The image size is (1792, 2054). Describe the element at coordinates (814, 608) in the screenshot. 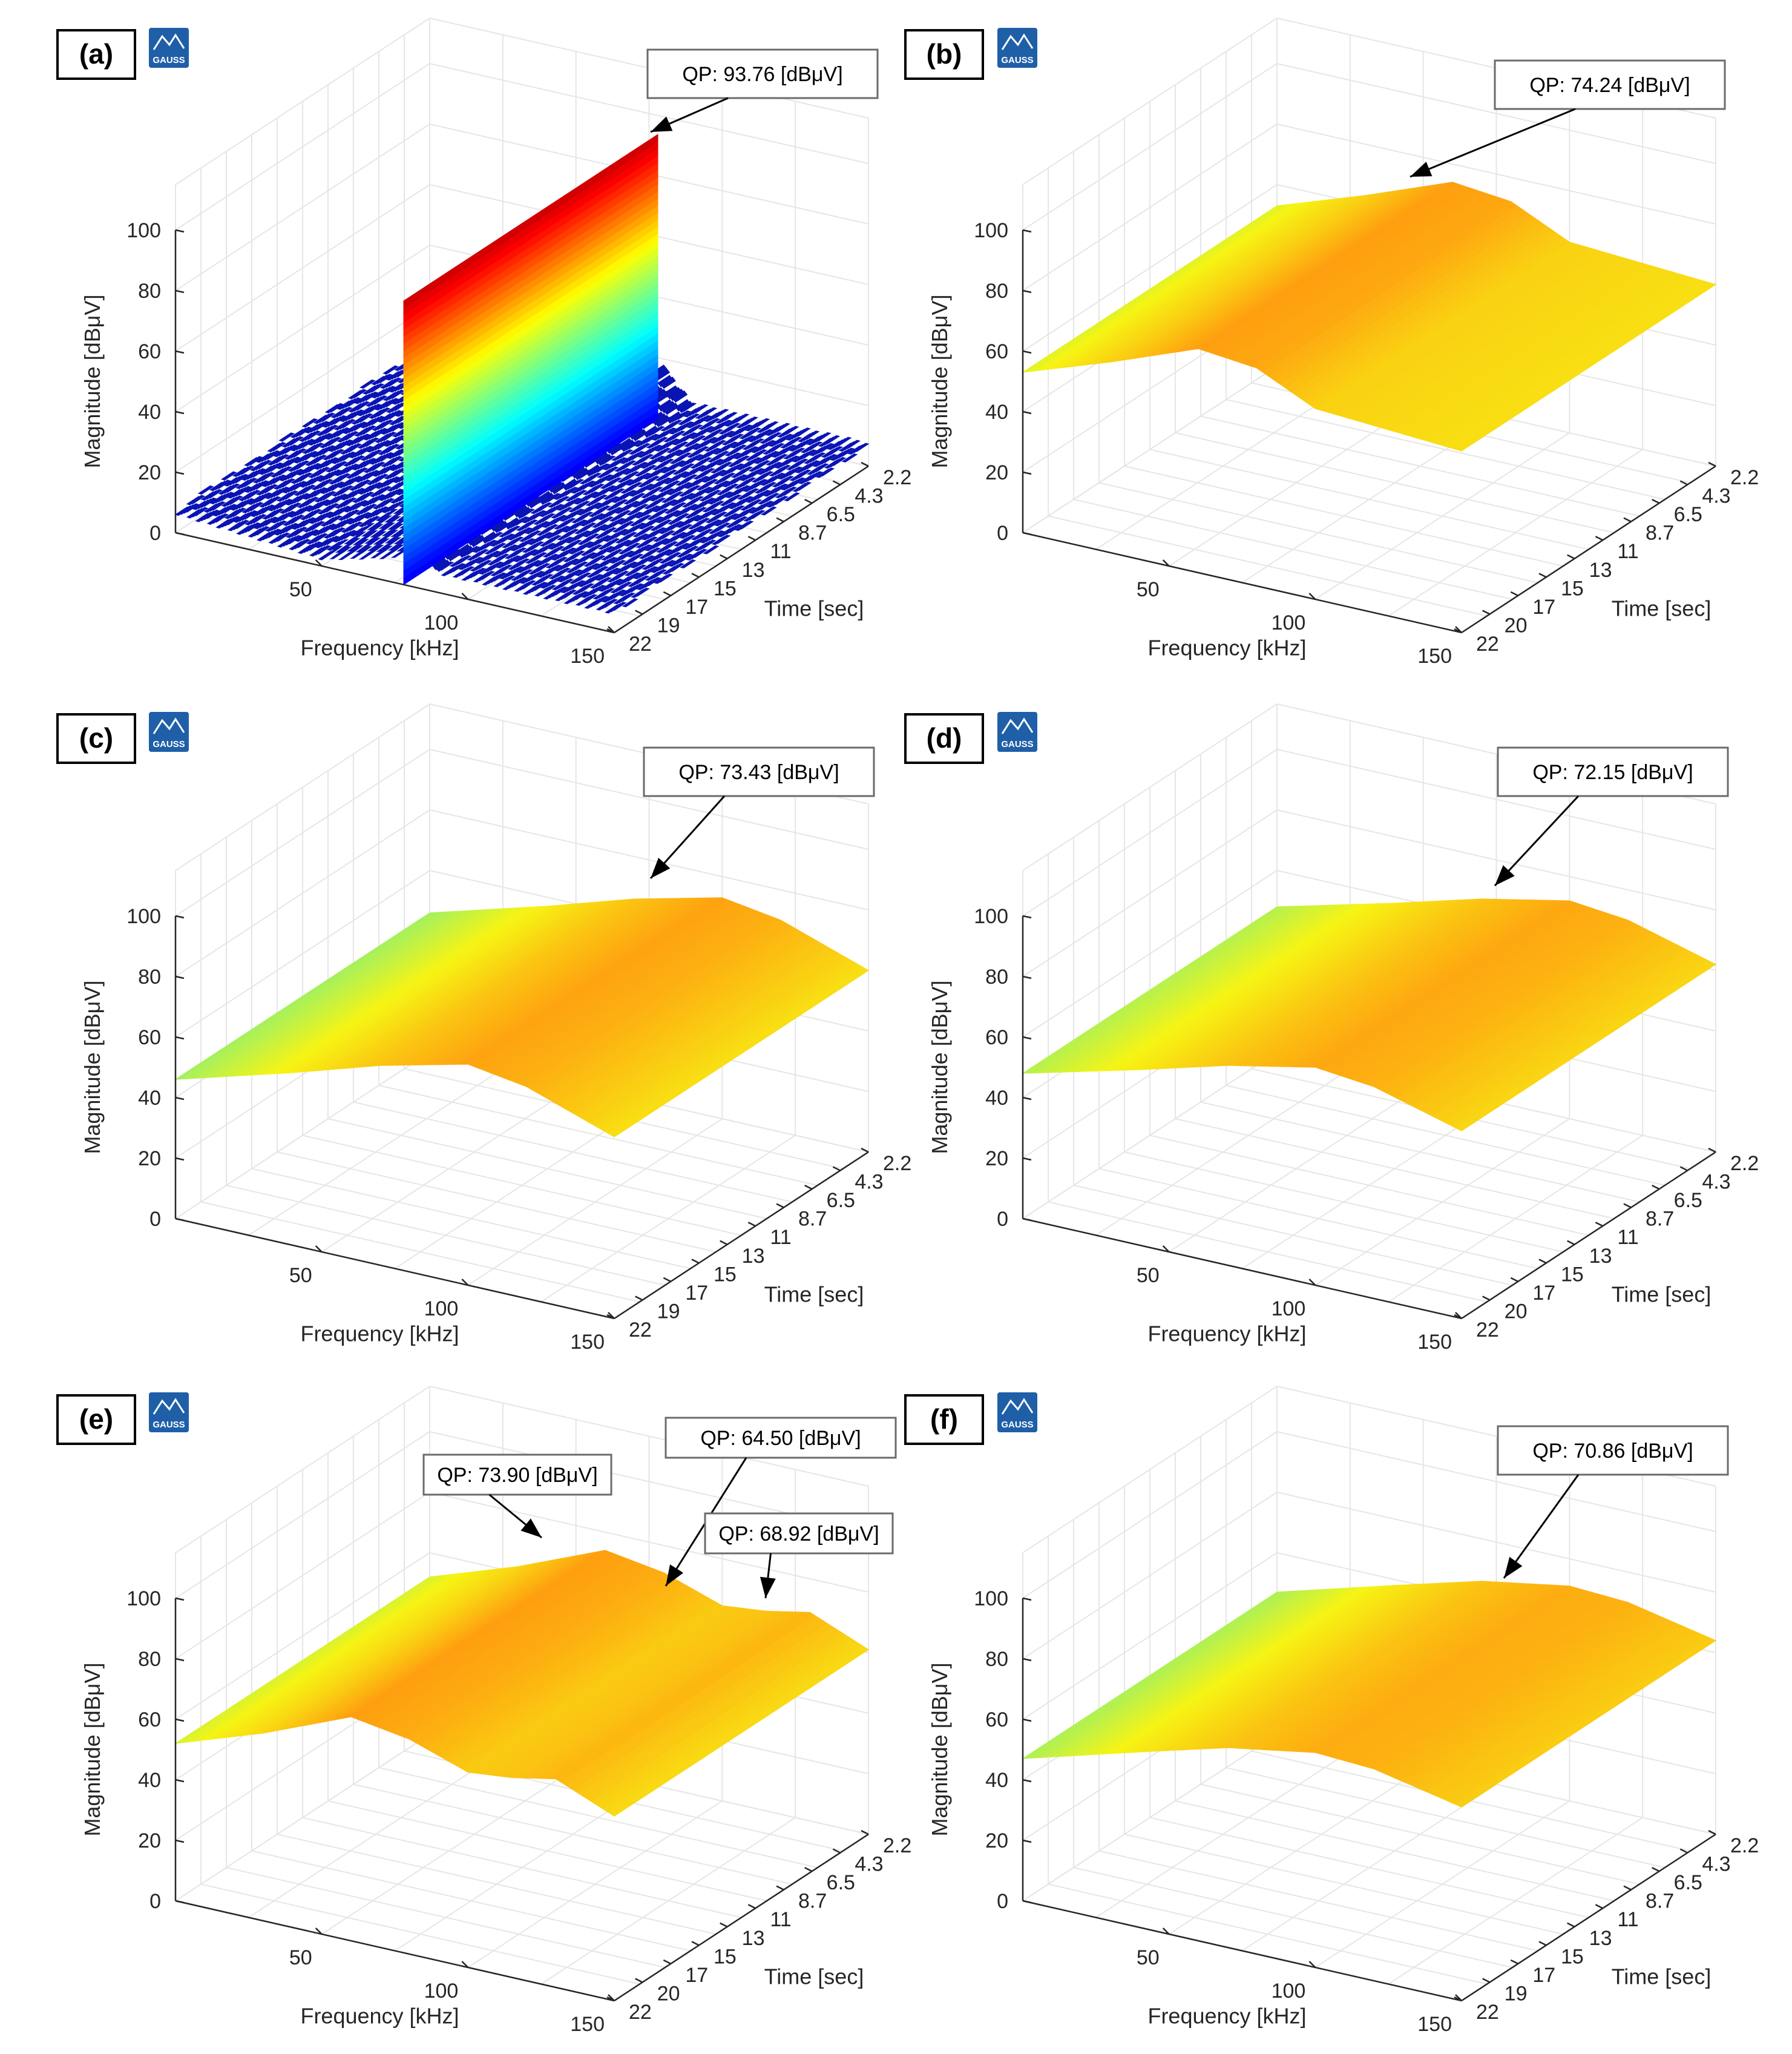

I see `y-axis-title: Time [sec]` at that location.